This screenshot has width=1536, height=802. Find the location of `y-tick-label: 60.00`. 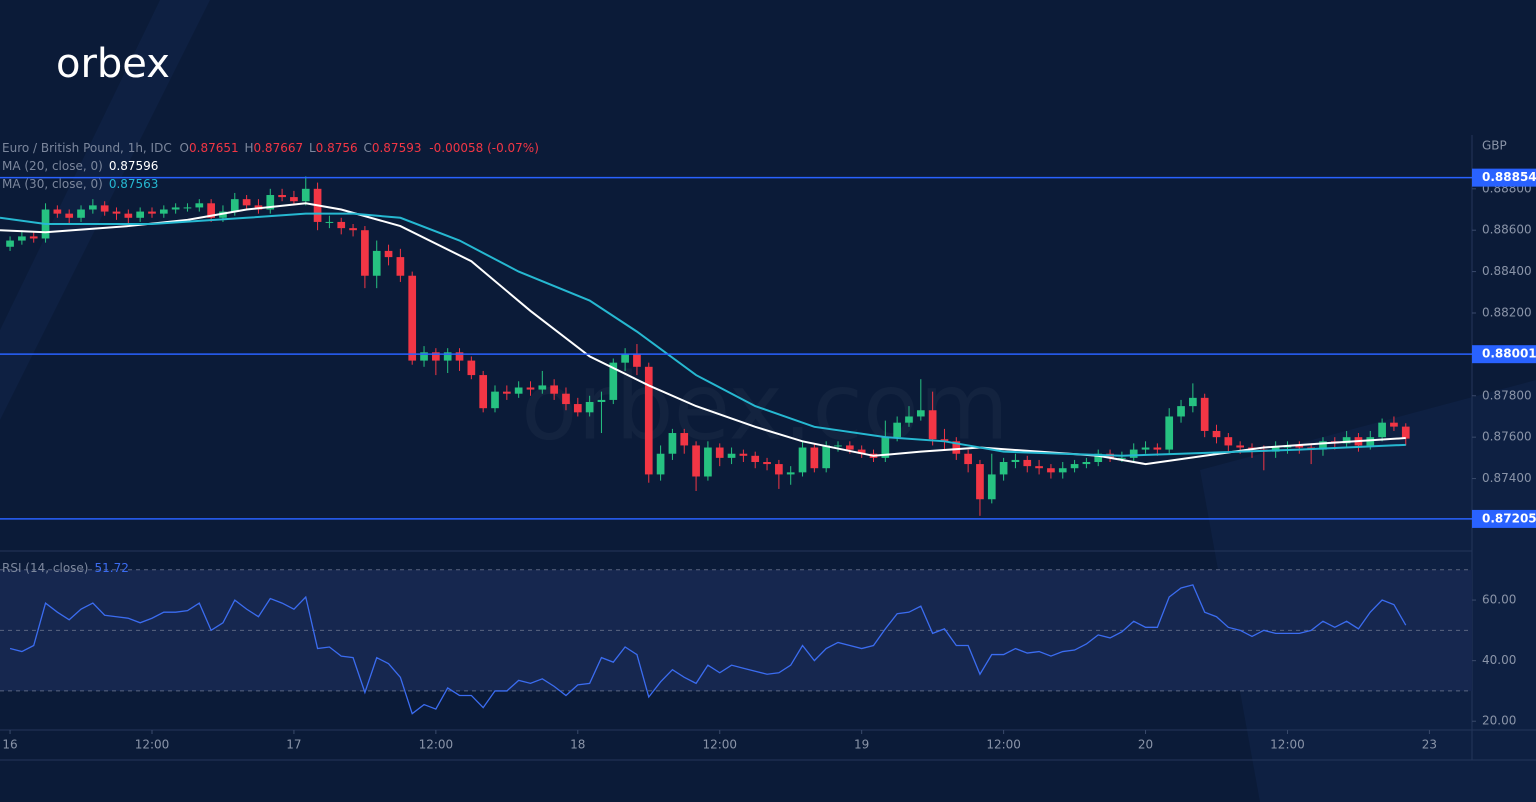

y-tick-label: 60.00 is located at coordinates (1499, 600).